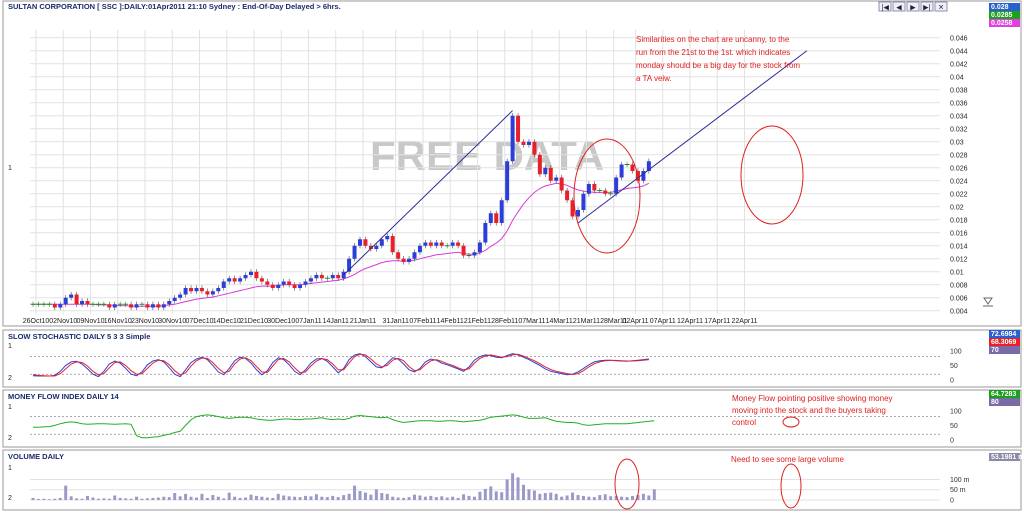  I want to click on volume-y-tick: 0, so click(952, 501).